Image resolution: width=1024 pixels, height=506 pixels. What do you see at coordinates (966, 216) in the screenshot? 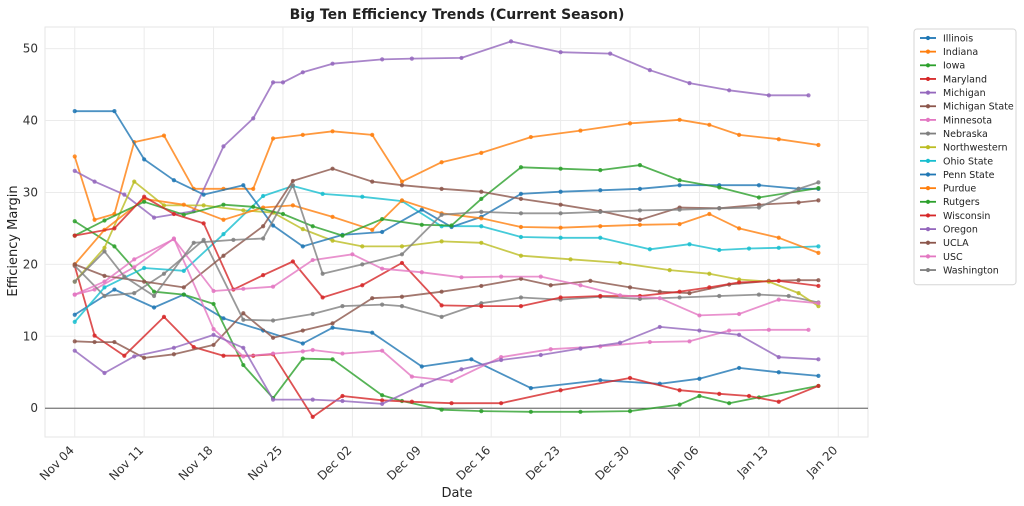
I see `legend-label: Wisconsin` at bounding box center [966, 216].